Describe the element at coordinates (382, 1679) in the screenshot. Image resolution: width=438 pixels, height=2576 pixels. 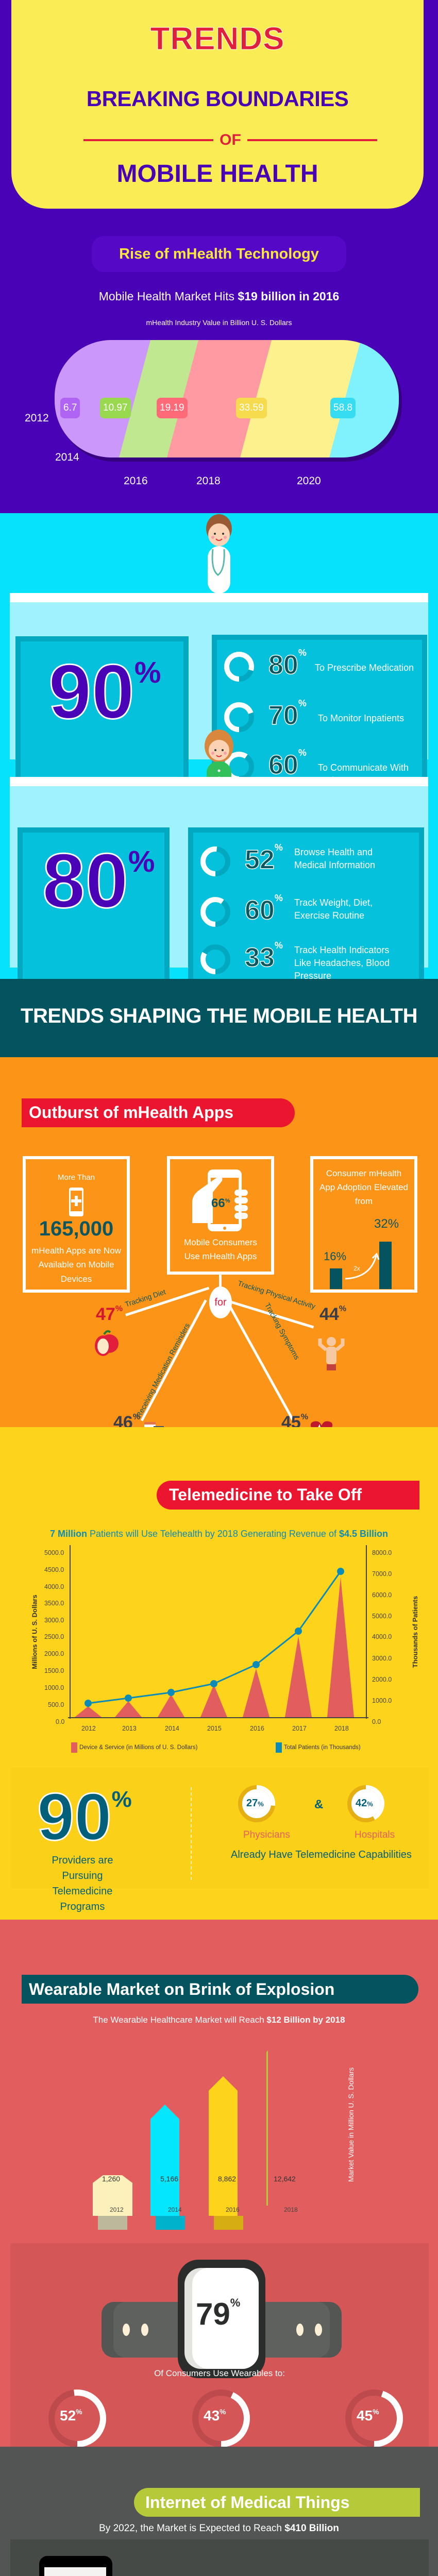
I see `y2-tick: 2000.0` at that location.